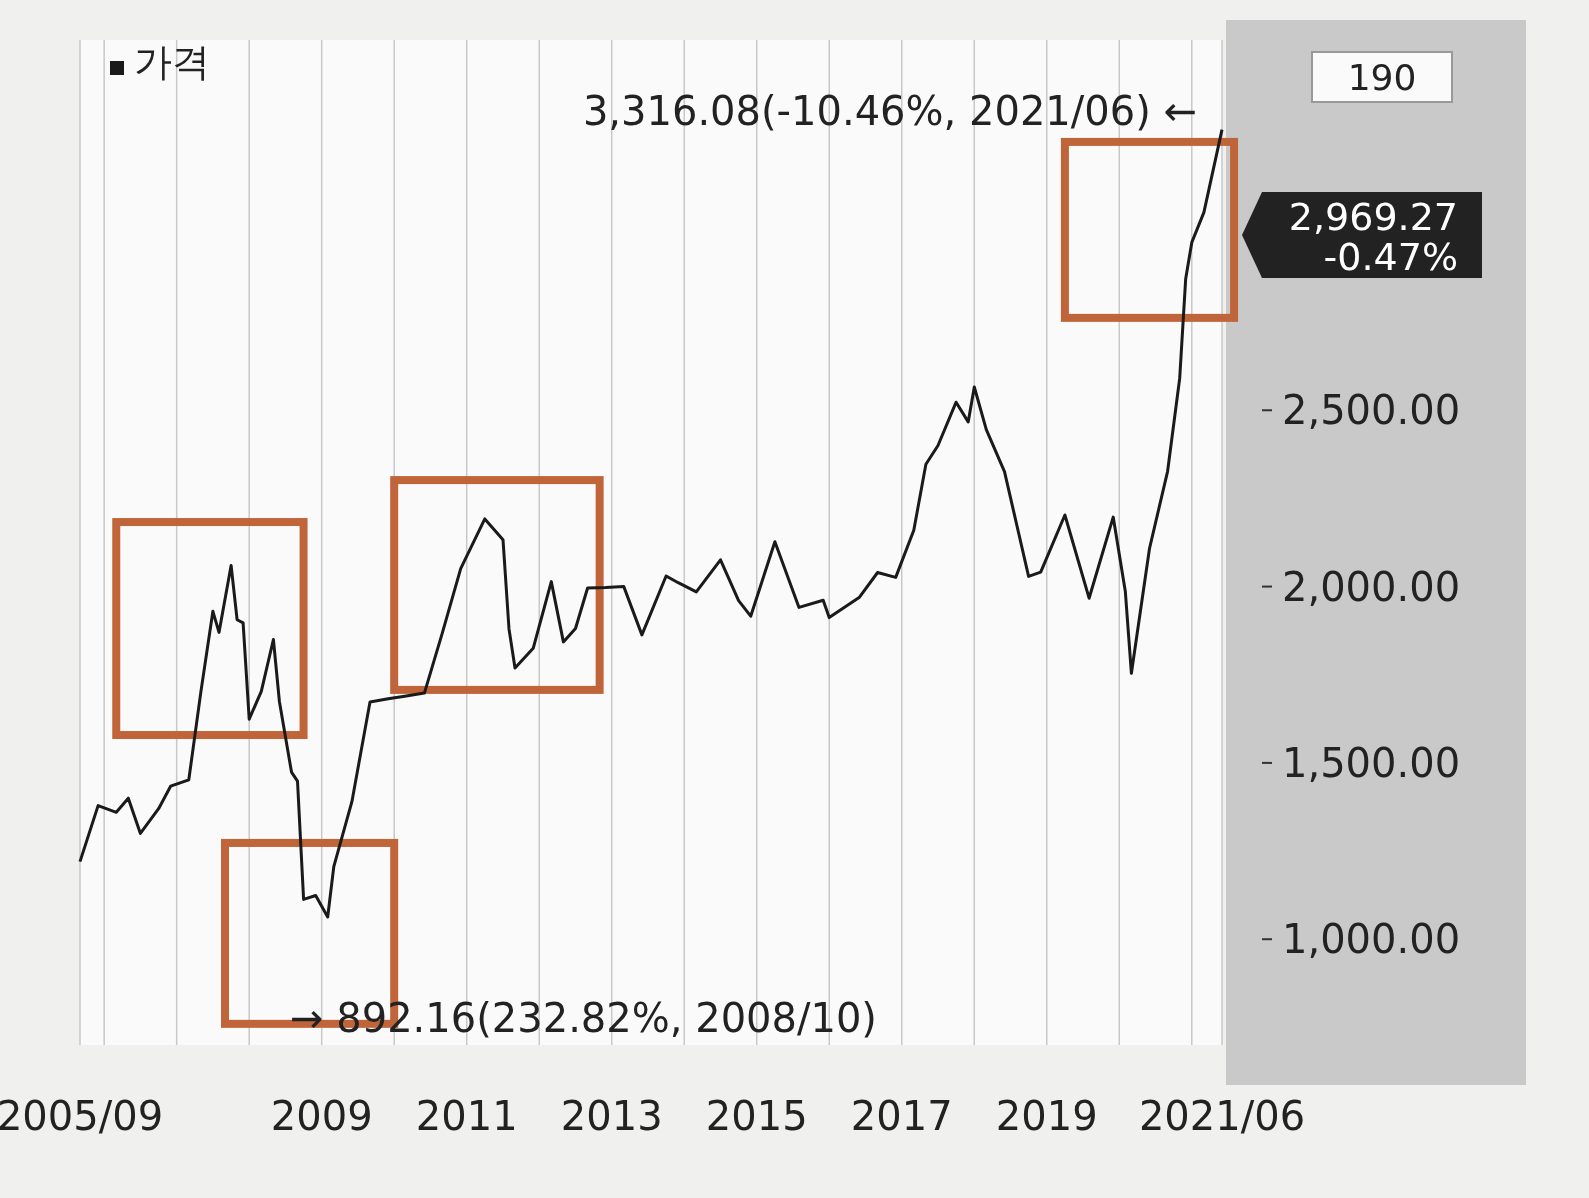  Describe the element at coordinates (901, 1116) in the screenshot. I see `x-tick-label: 2017` at that location.